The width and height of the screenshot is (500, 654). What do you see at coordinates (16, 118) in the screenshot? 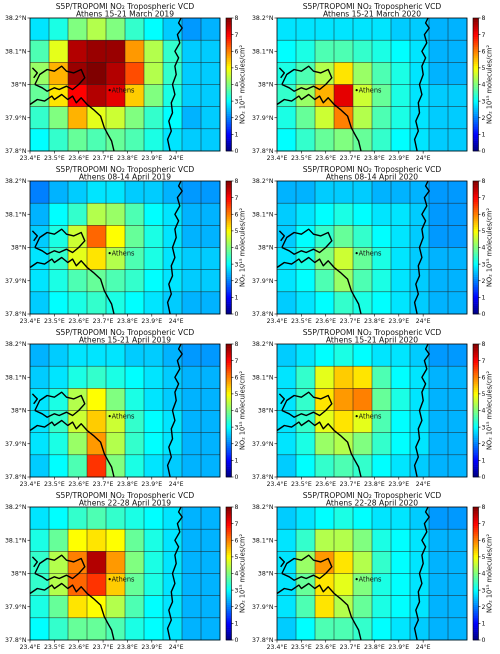
I see `y-tick-label: 37.9°N` at bounding box center [16, 118].